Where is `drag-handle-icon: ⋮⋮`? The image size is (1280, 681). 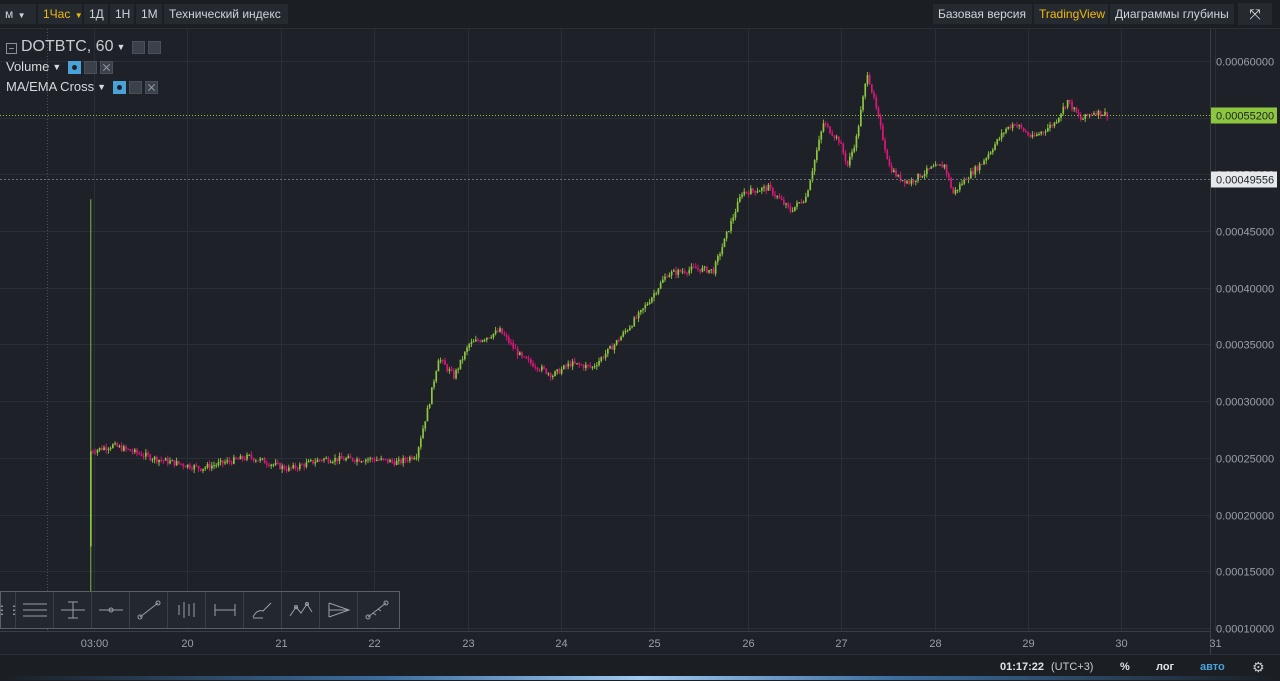
drag-handle-icon: ⋮⋮ is located at coordinates (10, 610).